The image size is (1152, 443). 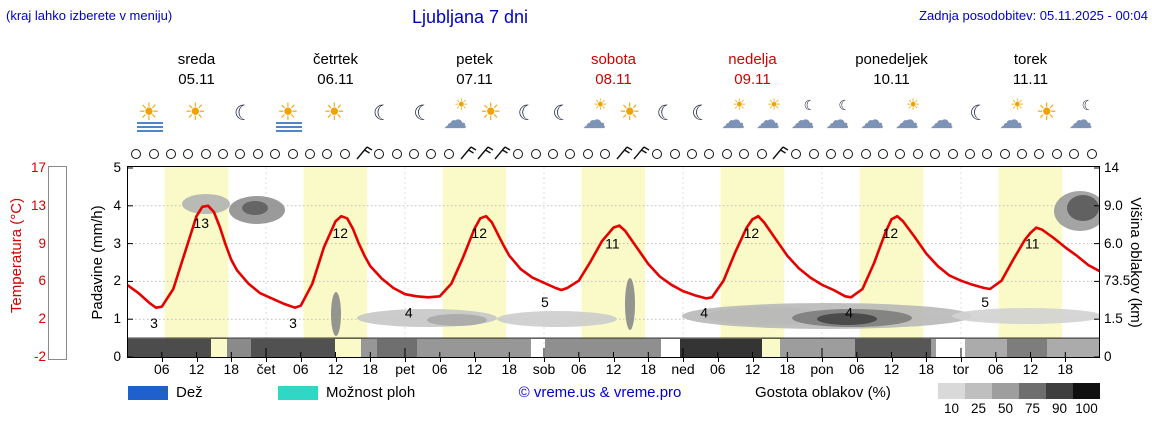 What do you see at coordinates (1013, 117) in the screenshot?
I see `cloudsun-icon: ☀ ☁` at bounding box center [1013, 117].